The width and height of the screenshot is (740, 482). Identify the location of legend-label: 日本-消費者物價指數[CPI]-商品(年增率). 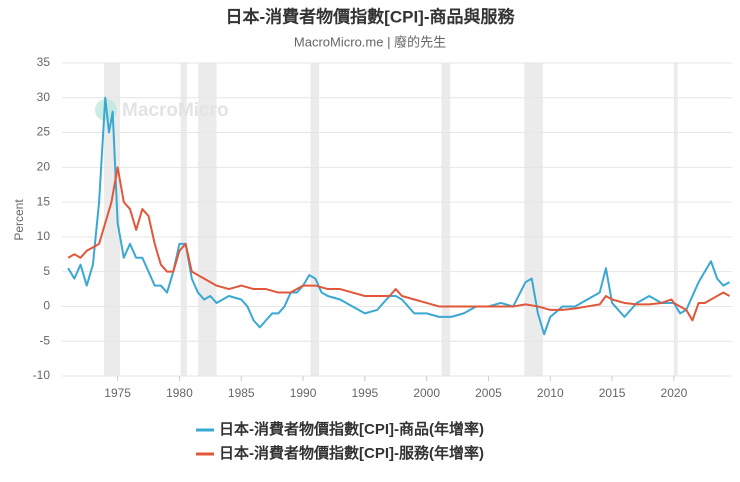
(351, 429).